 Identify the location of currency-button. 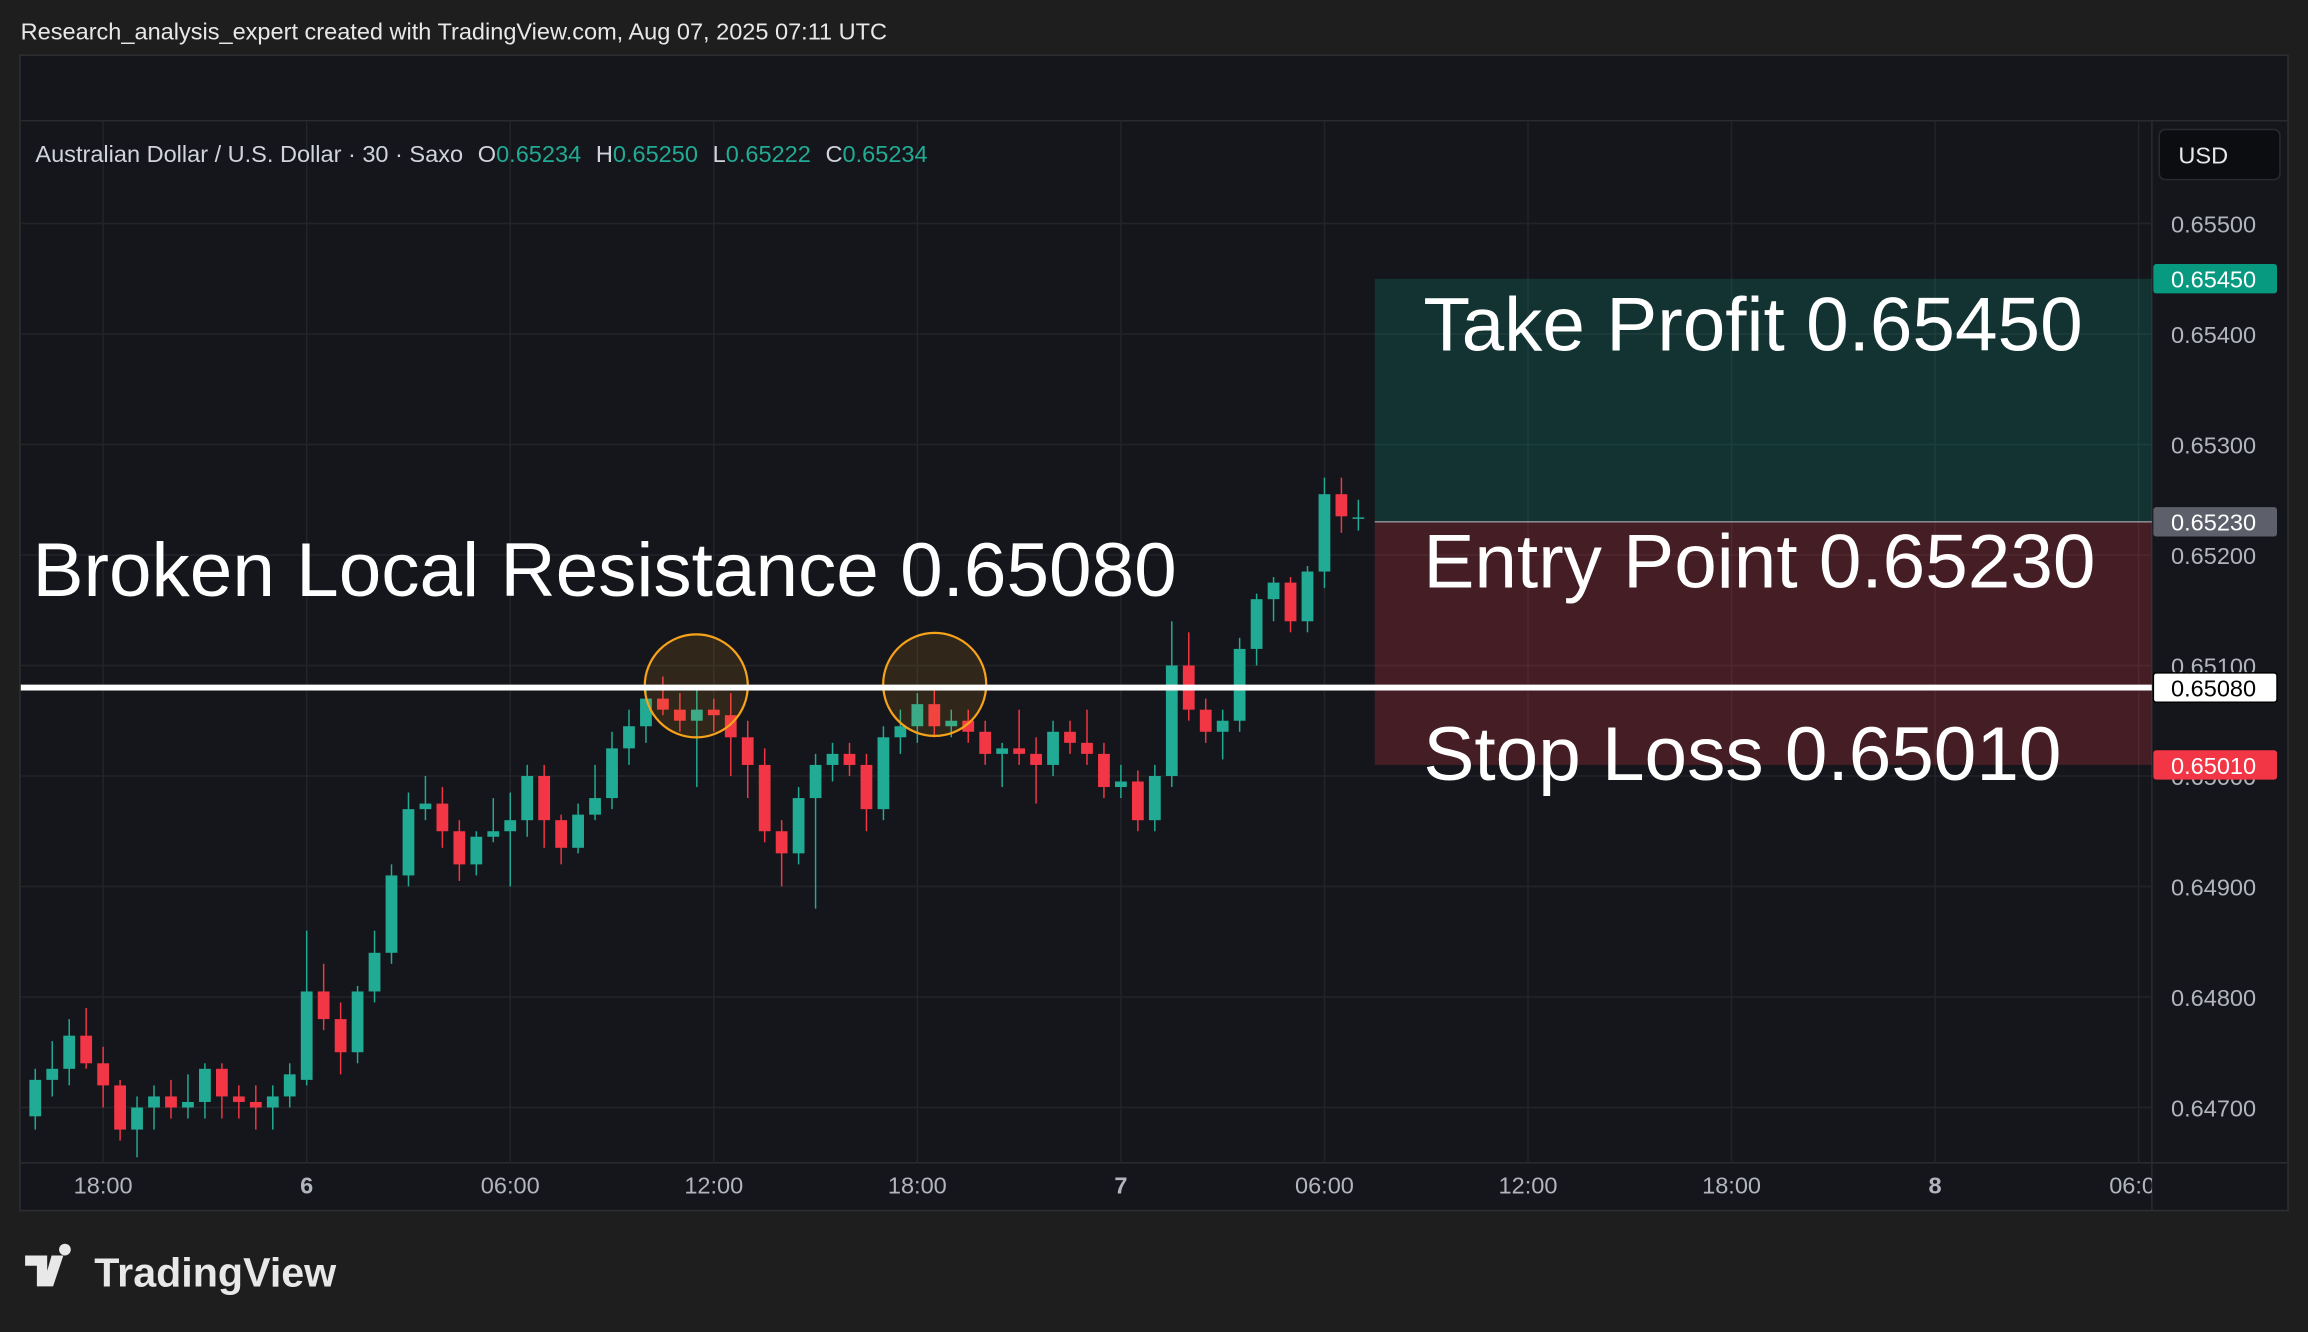
(2219, 154).